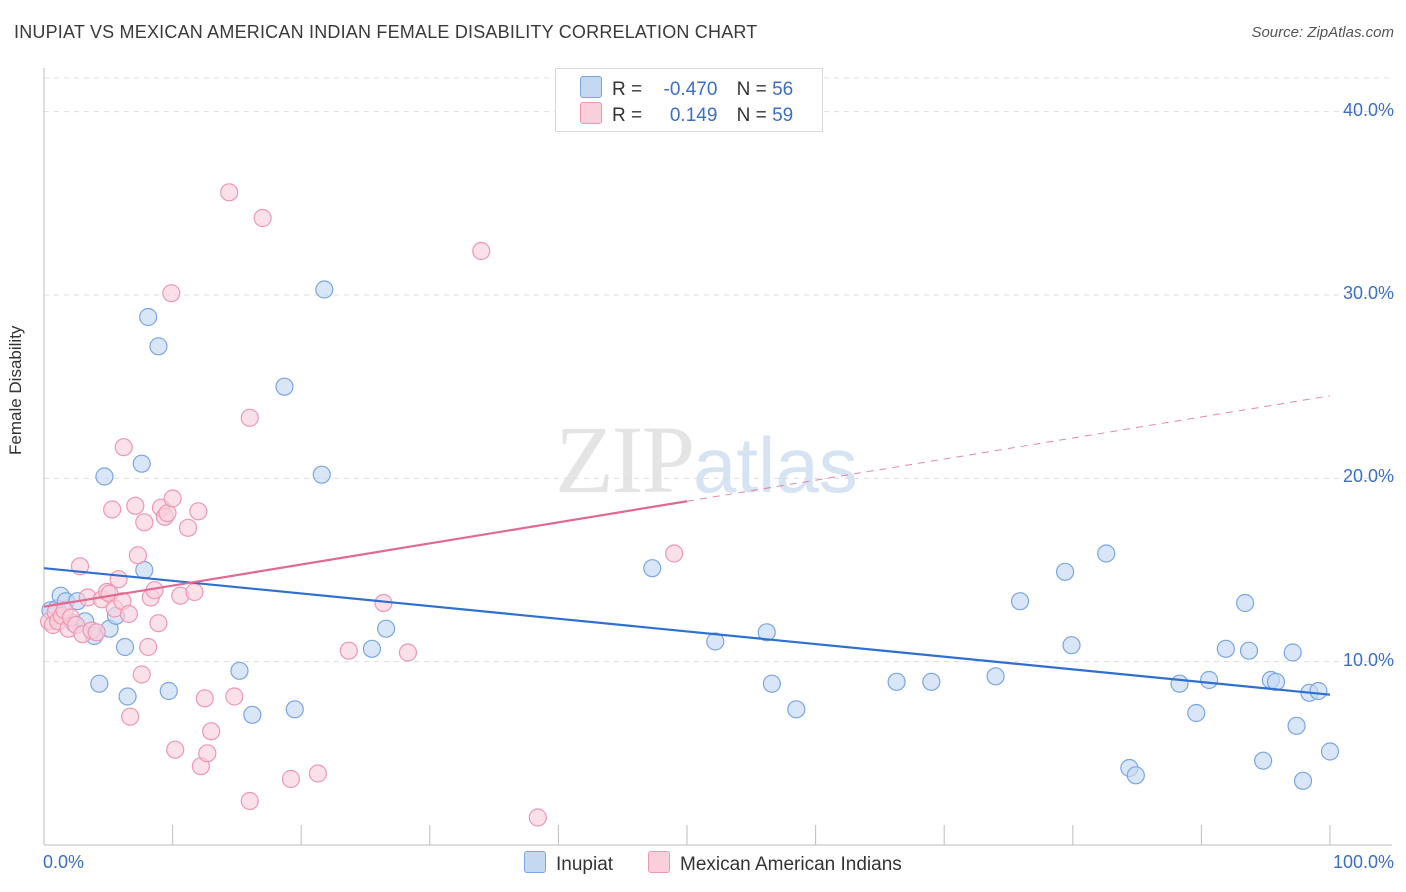 The image size is (1406, 892). I want to click on legend-row-mexican: R = 0.149 N = 59, so click(686, 114).